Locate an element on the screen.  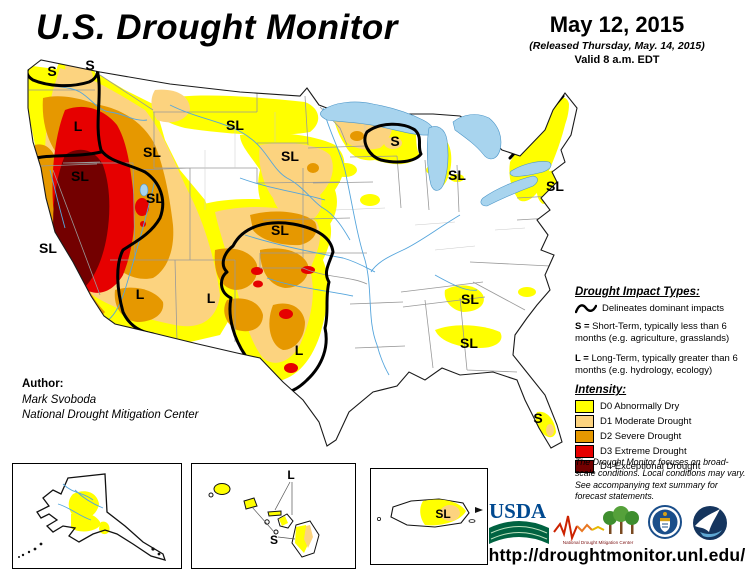
intensity-row-d3: D3 Extreme Drought is located at coordinates (661, 452).